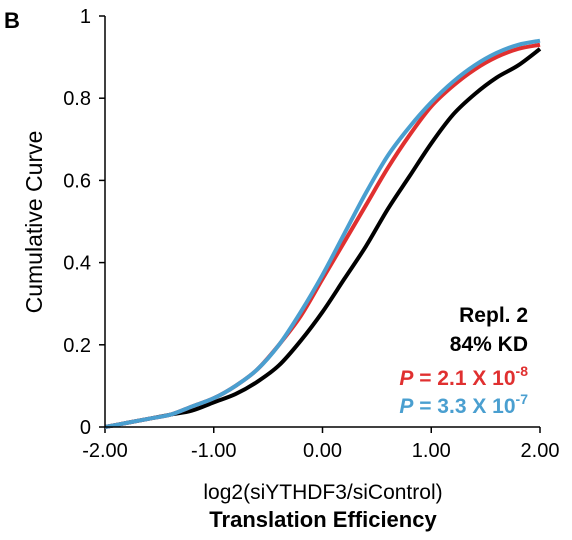  Describe the element at coordinates (77, 264) in the screenshot. I see `y-tick-label: 0.4` at that location.